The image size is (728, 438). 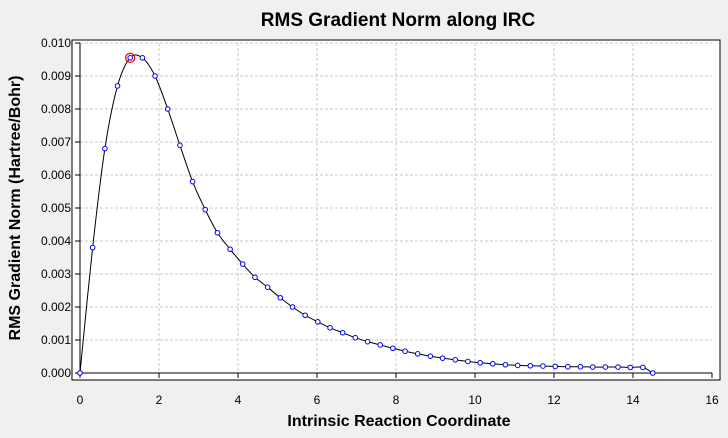 What do you see at coordinates (475, 400) in the screenshot?
I see `x-tick-label: 10` at bounding box center [475, 400].